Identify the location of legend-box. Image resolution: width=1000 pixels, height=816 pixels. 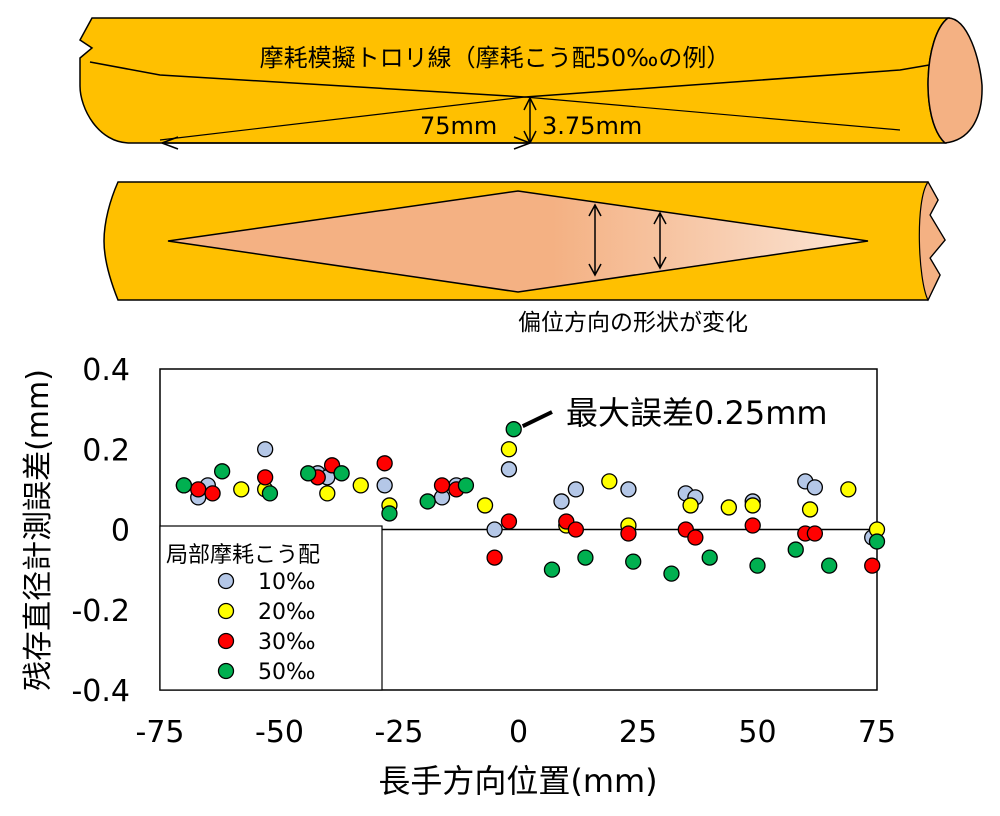
(271, 608).